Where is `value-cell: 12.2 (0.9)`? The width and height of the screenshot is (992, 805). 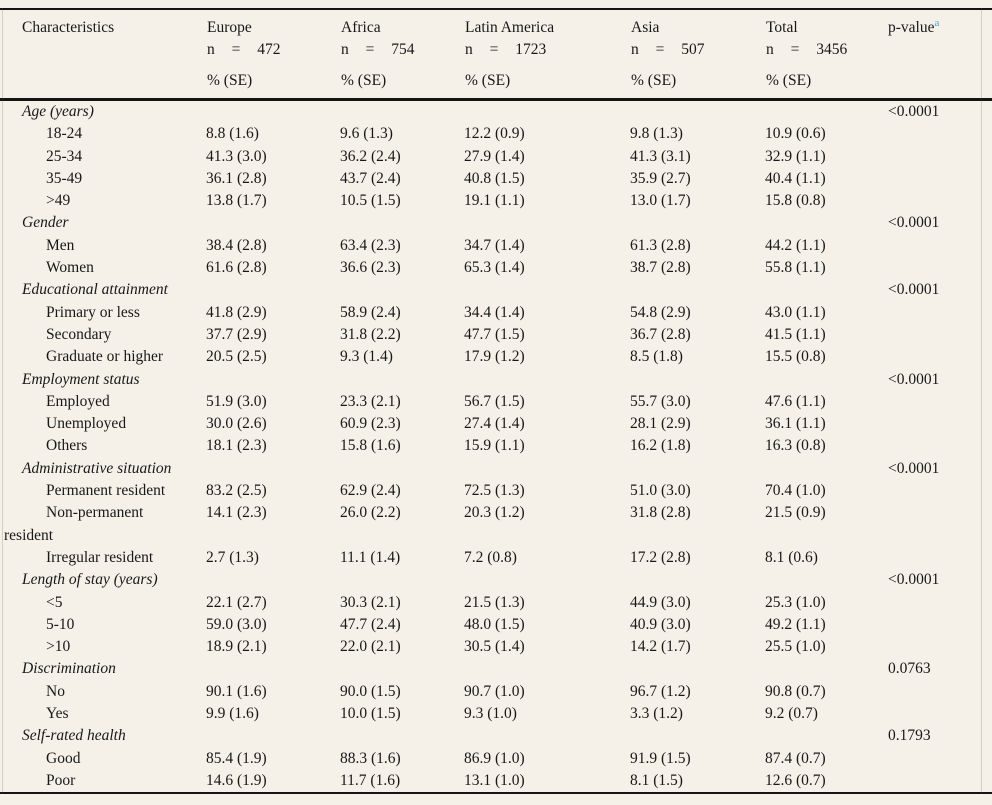
value-cell: 12.2 (0.9) is located at coordinates (494, 134).